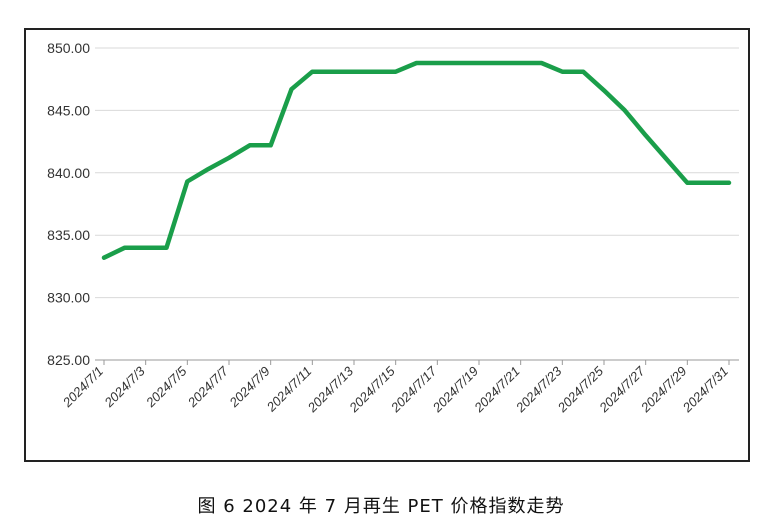 This screenshot has height=525, width=762. I want to click on y-tick-label: 835.00, so click(68, 235).